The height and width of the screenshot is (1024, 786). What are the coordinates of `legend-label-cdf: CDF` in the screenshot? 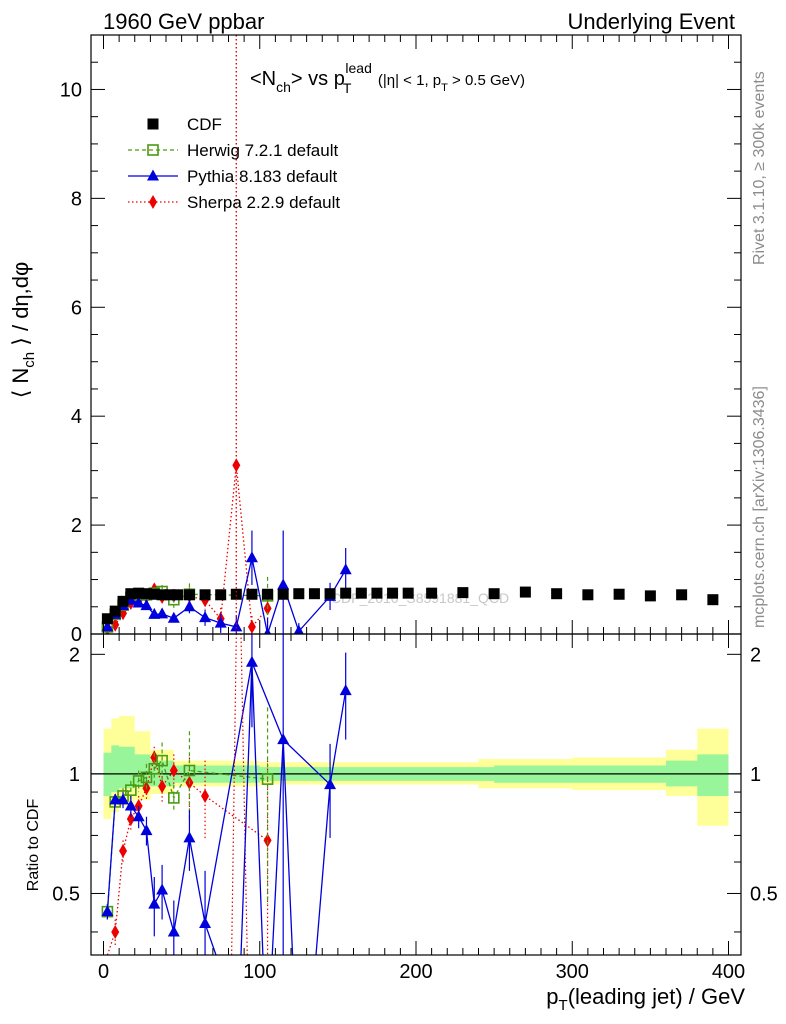 It's located at (204, 124).